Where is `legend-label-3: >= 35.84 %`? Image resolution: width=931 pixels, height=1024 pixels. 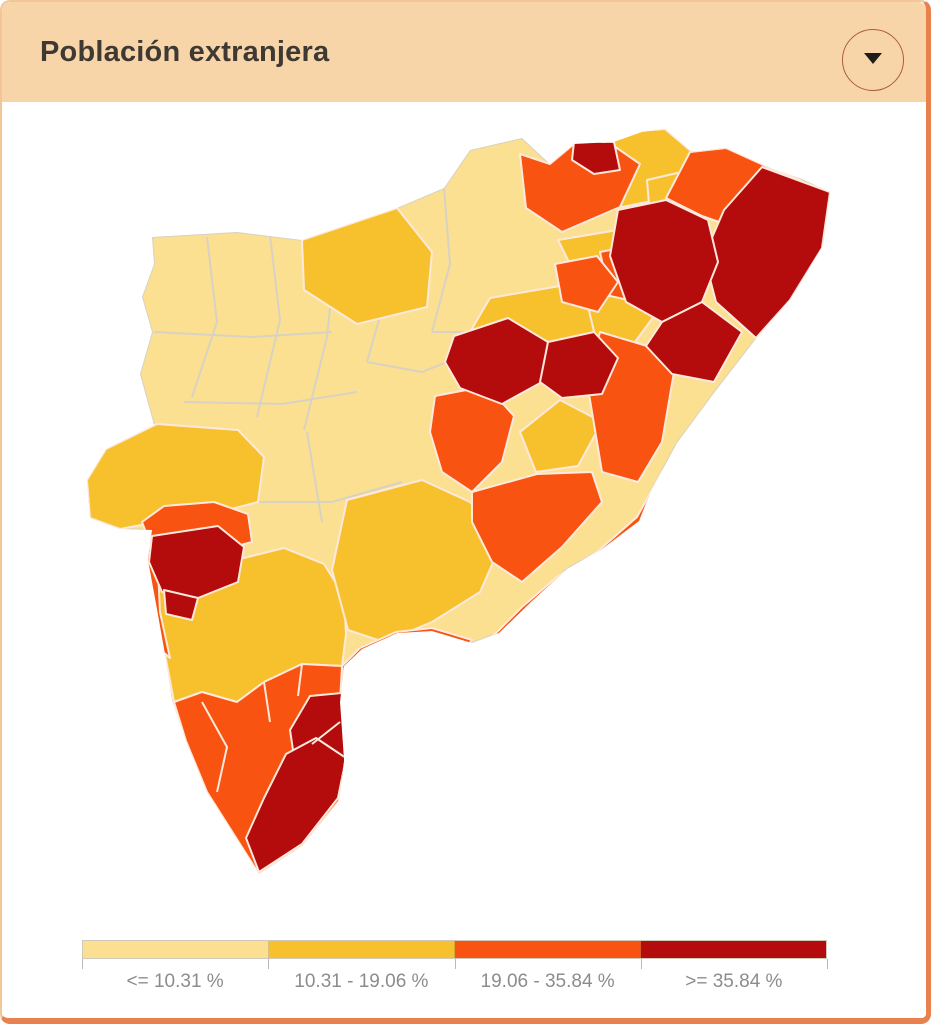 legend-label-3: >= 35.84 % is located at coordinates (734, 981).